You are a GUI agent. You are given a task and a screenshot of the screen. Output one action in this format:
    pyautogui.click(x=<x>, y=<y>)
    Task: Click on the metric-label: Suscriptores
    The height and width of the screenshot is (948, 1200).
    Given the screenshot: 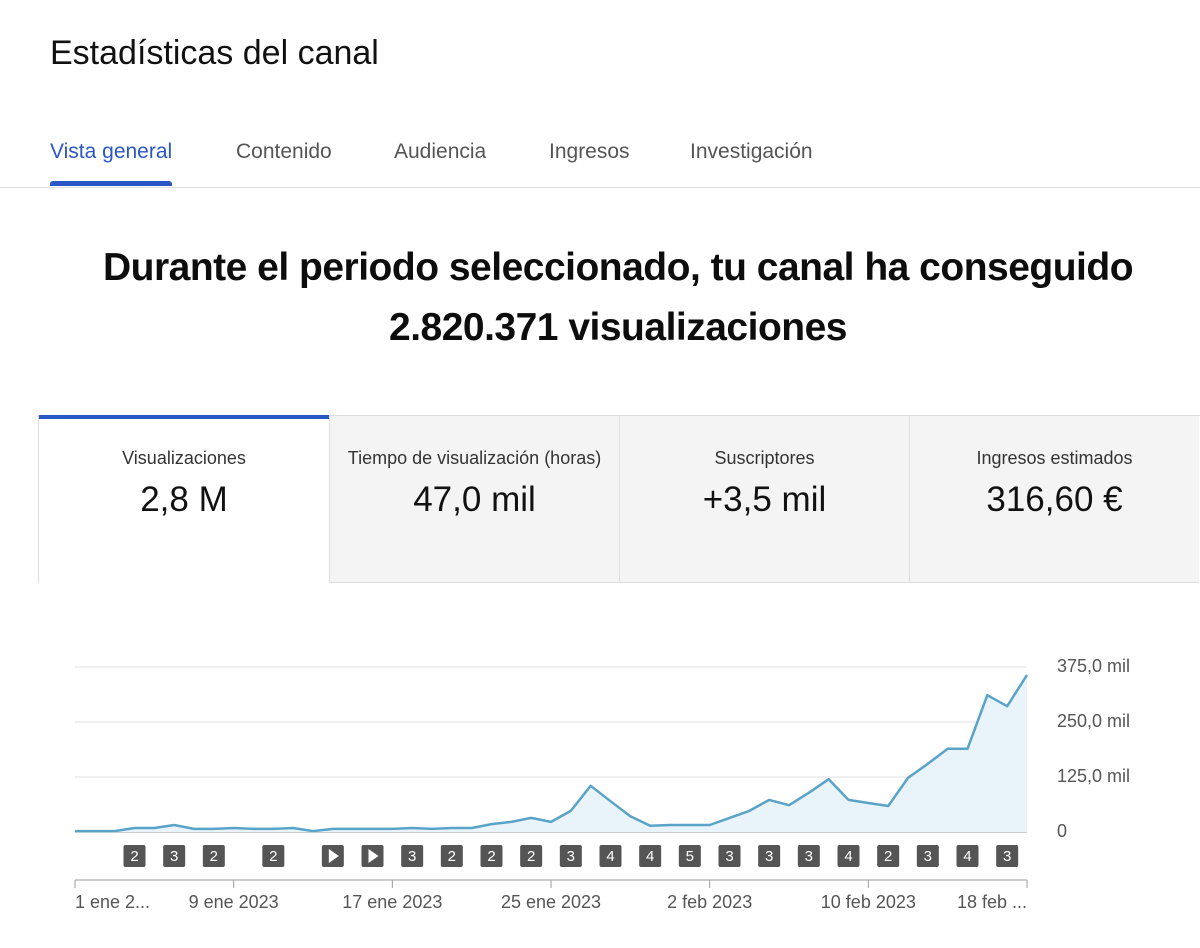 What is the action you would take?
    pyautogui.click(x=764, y=458)
    